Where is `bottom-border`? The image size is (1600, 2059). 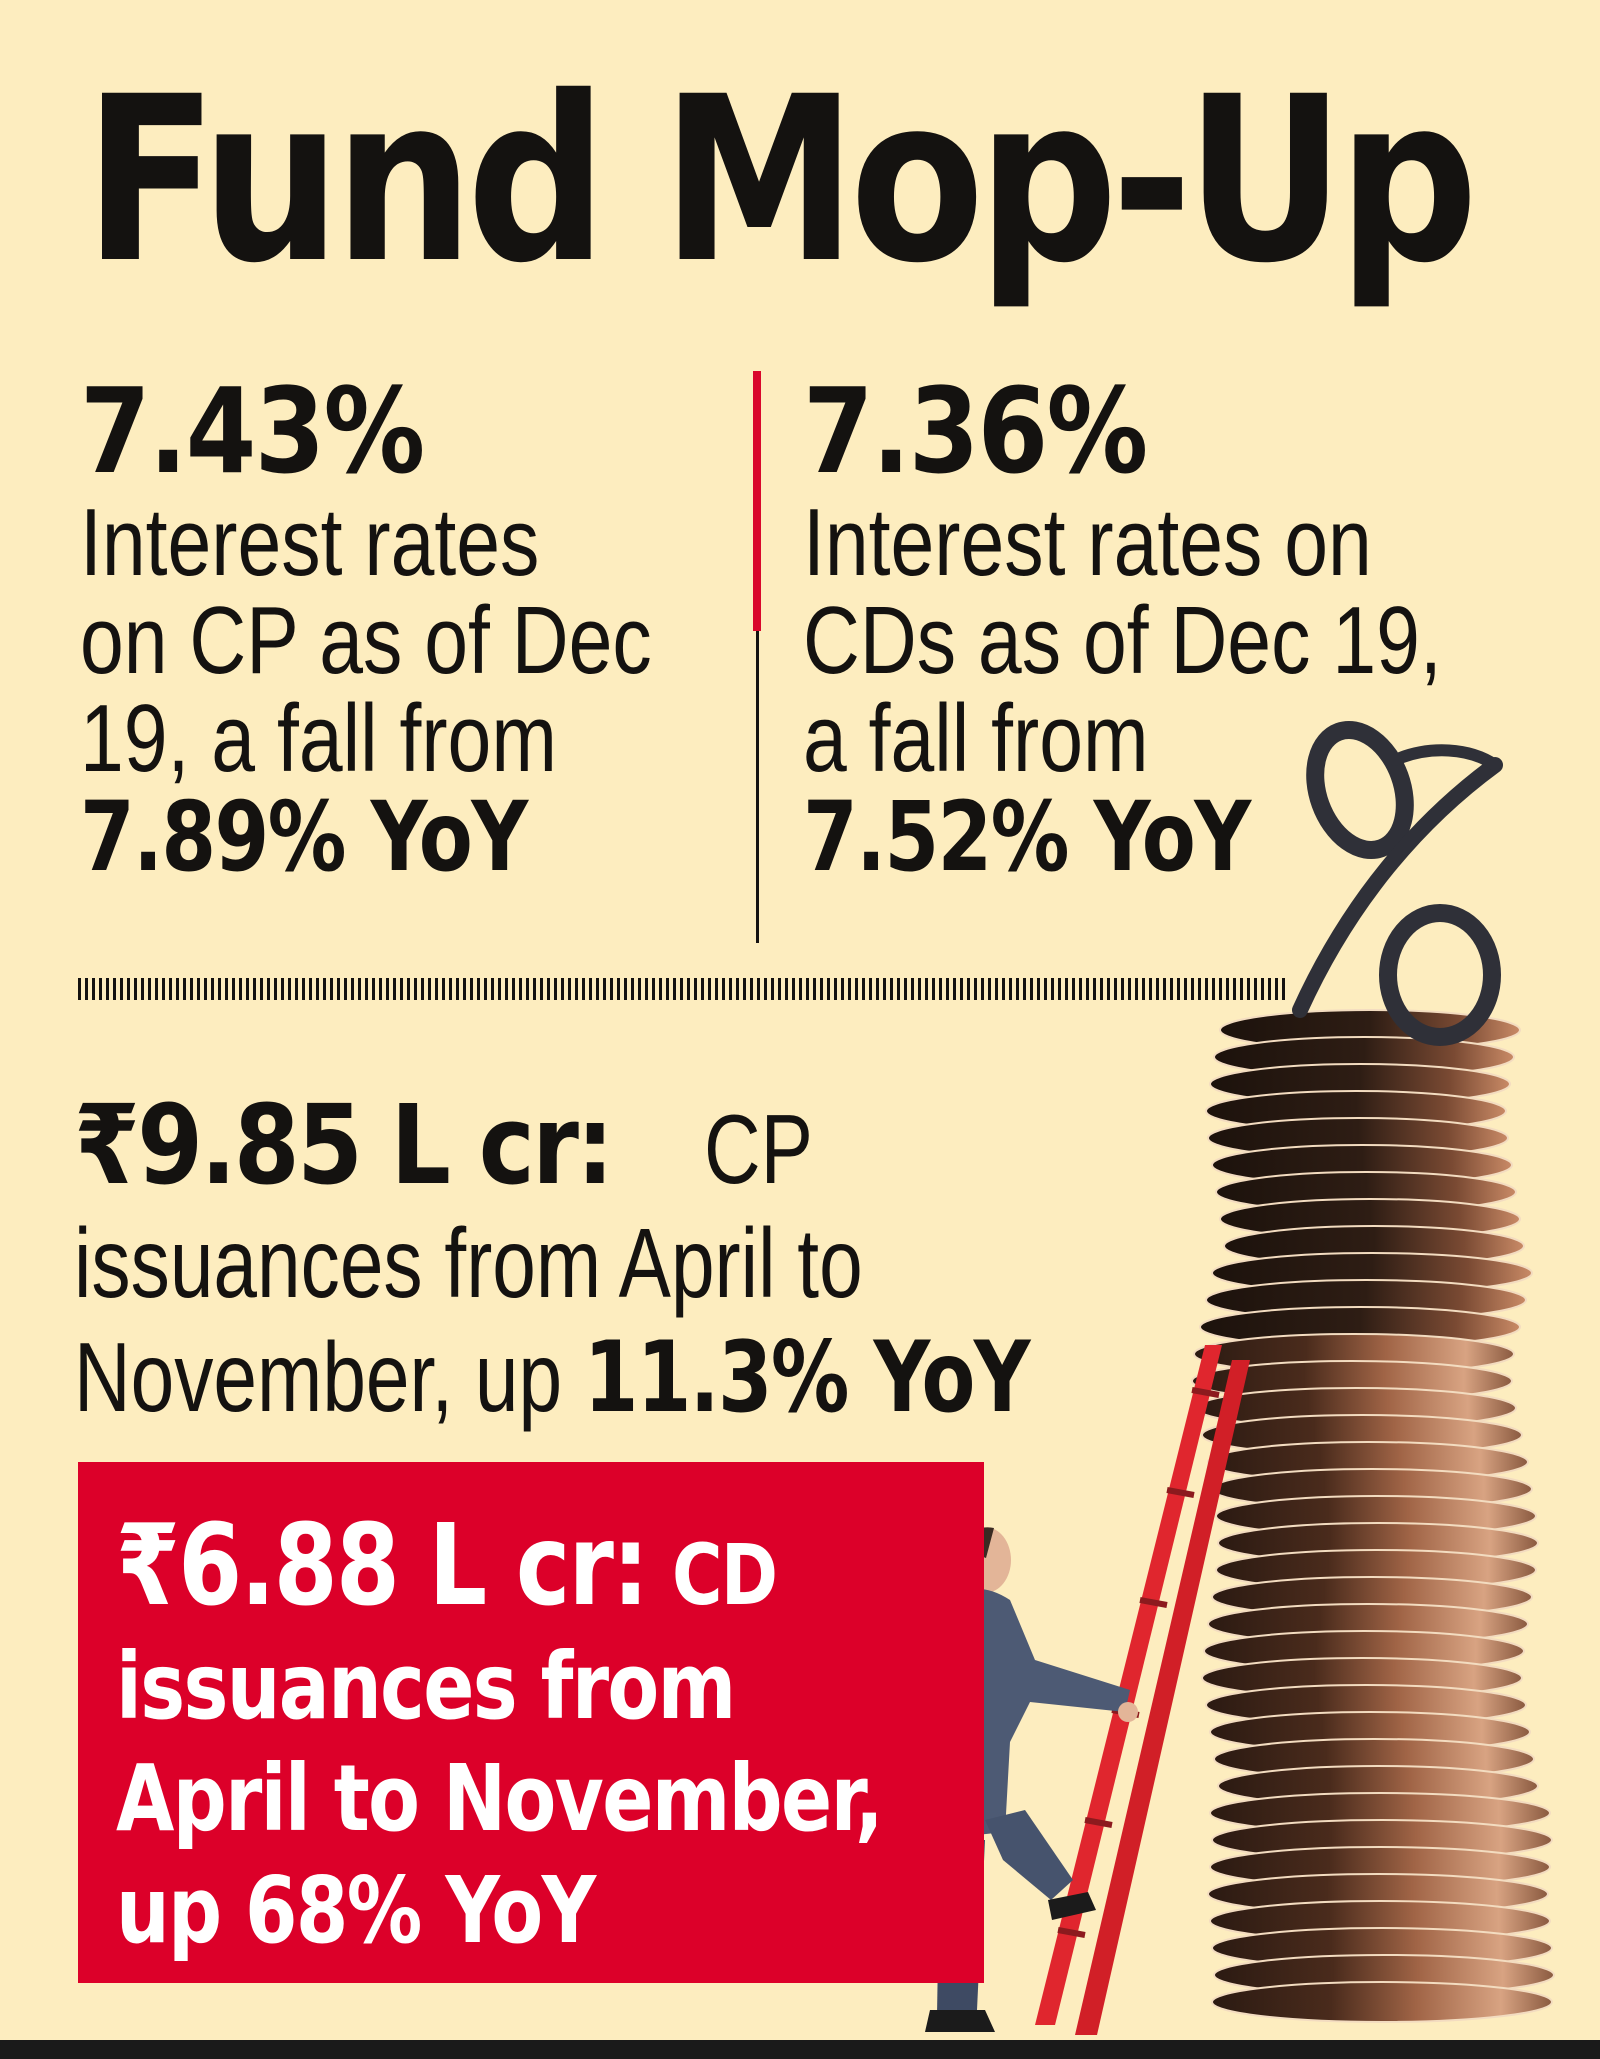 bottom-border is located at coordinates (800, 2049).